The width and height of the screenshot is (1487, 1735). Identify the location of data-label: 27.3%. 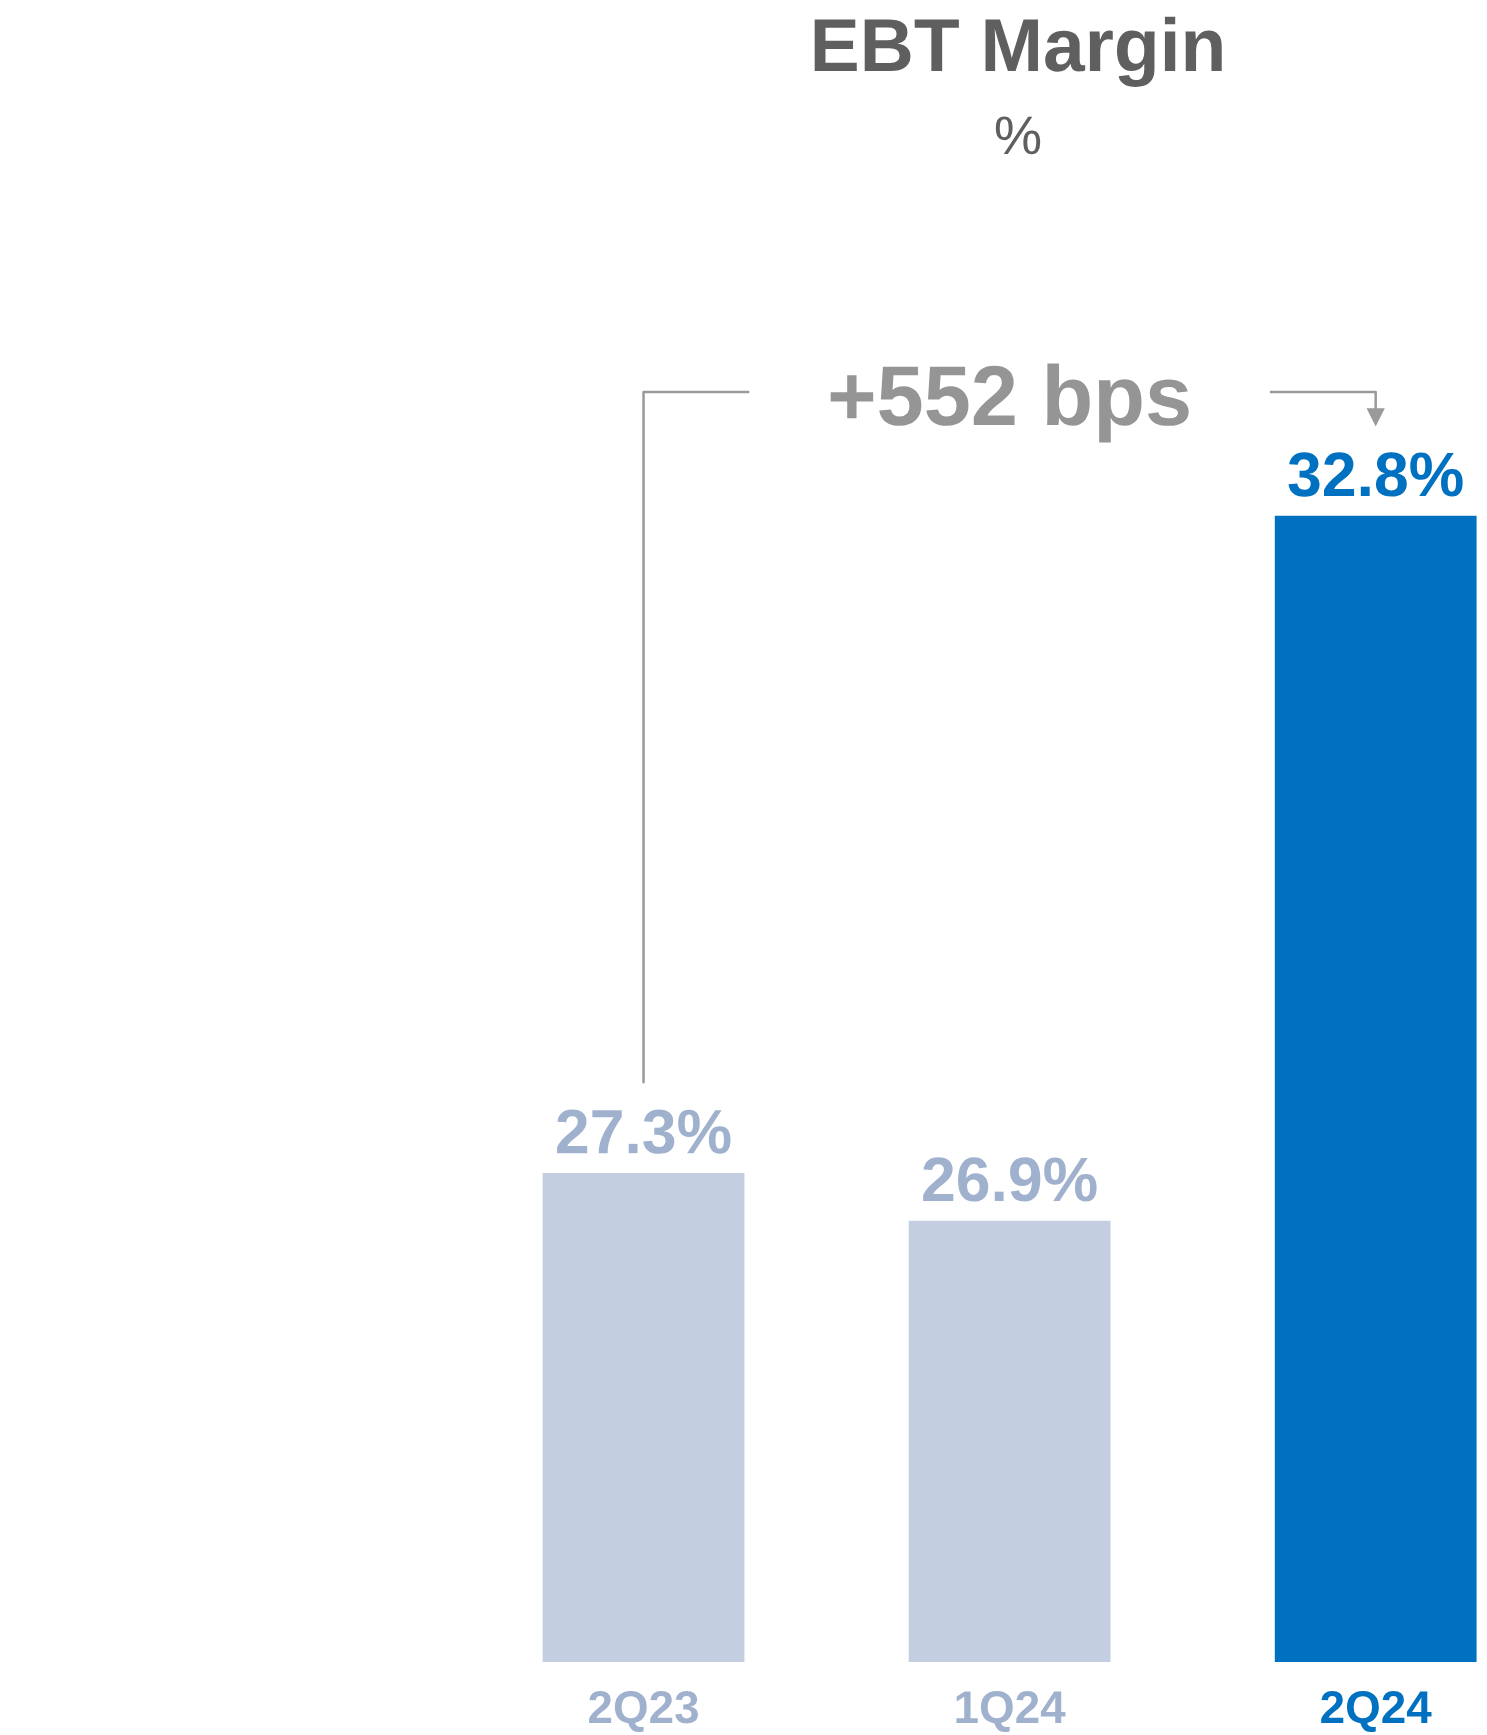
(644, 1131).